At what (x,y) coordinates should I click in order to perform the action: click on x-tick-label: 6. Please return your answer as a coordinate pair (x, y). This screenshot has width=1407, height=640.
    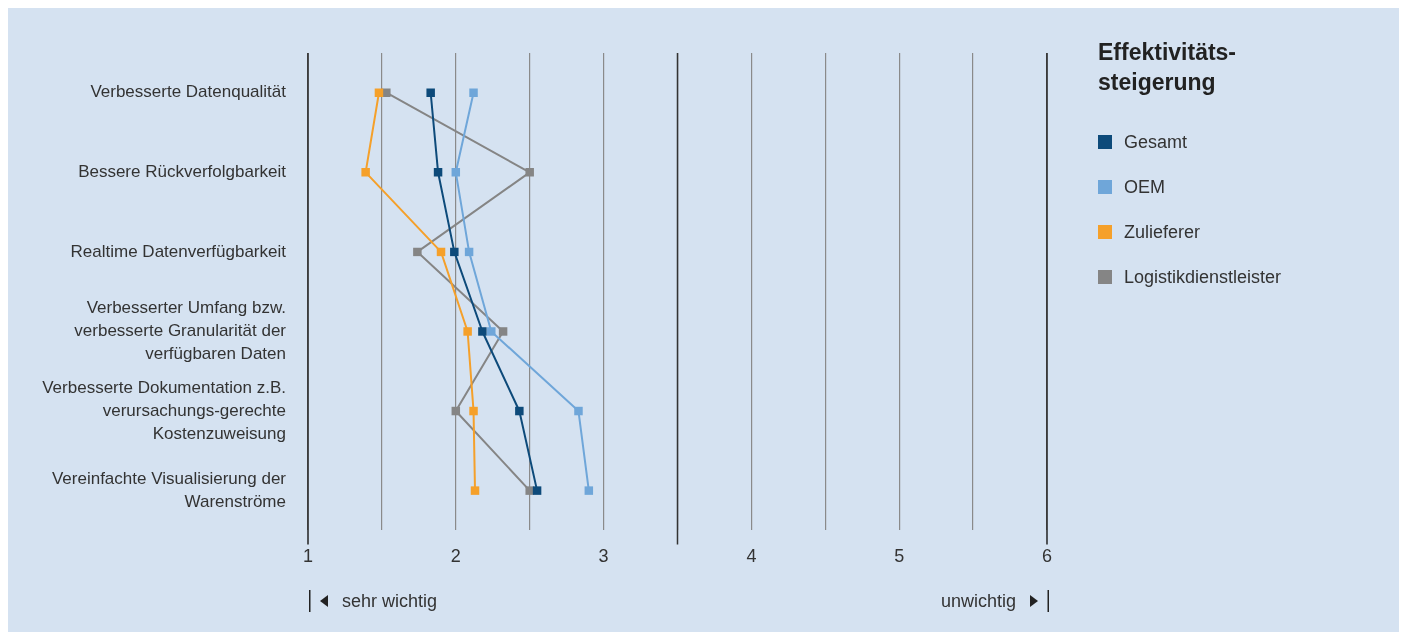
    Looking at the image, I should click on (1046, 556).